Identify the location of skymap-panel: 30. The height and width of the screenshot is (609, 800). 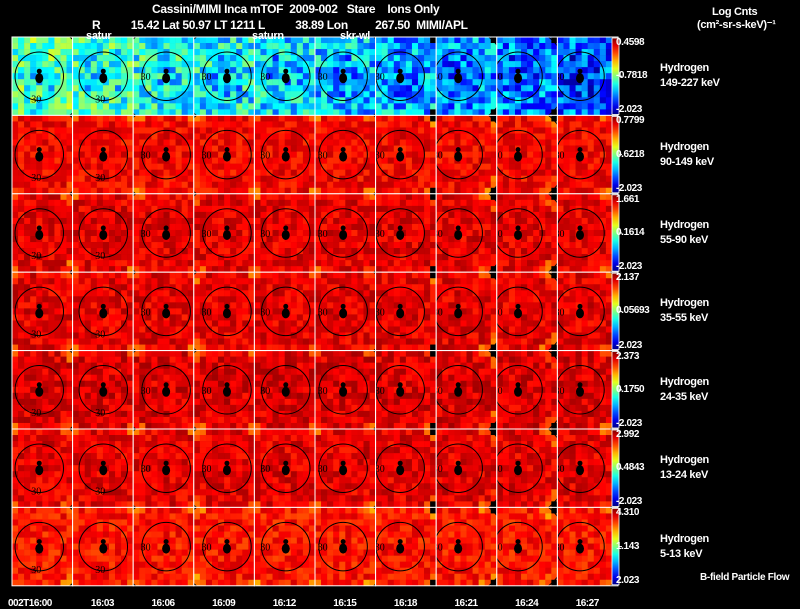
(406, 233).